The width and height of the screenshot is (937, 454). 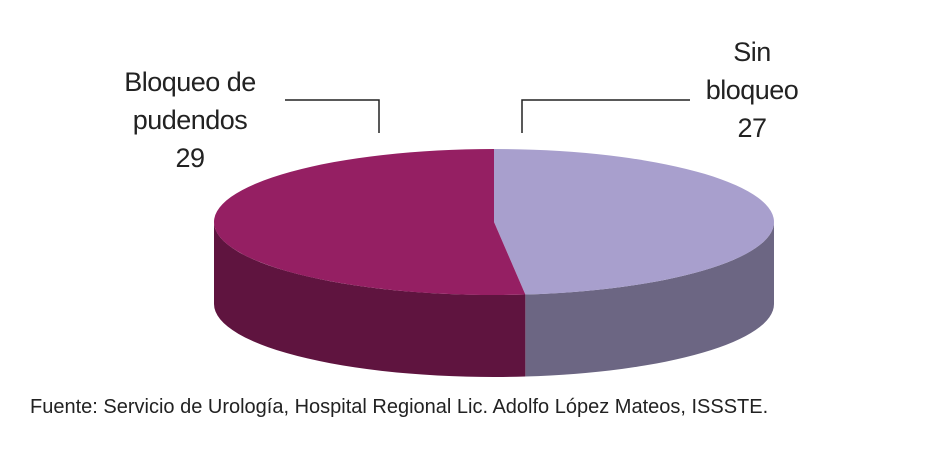 What do you see at coordinates (752, 128) in the screenshot?
I see `value-label: 27` at bounding box center [752, 128].